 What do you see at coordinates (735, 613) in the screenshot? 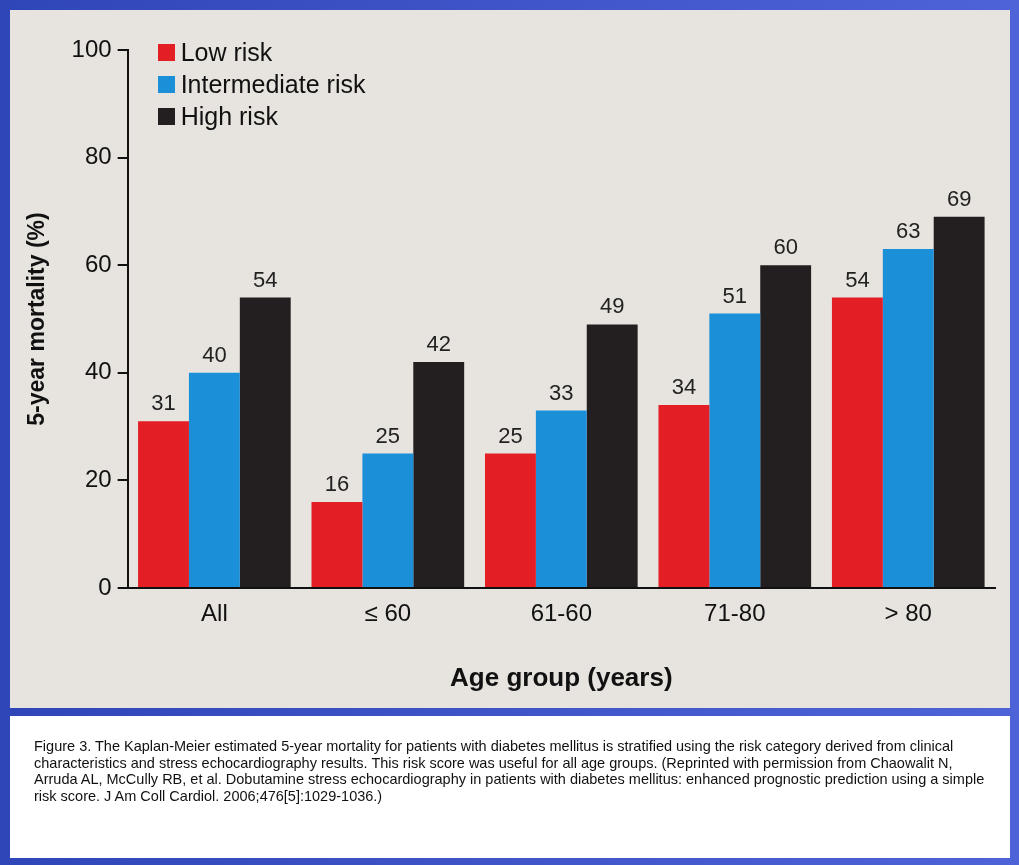
I see `x-tick-label: 71-80` at bounding box center [735, 613].